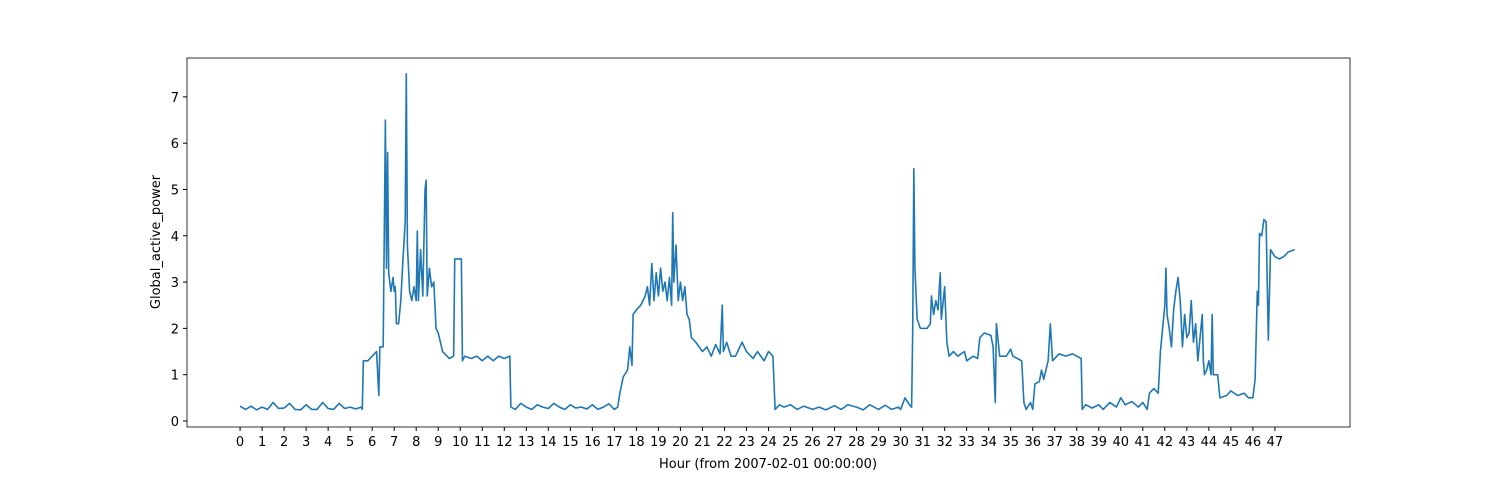  I want to click on x-tick-label: 44, so click(1209, 442).